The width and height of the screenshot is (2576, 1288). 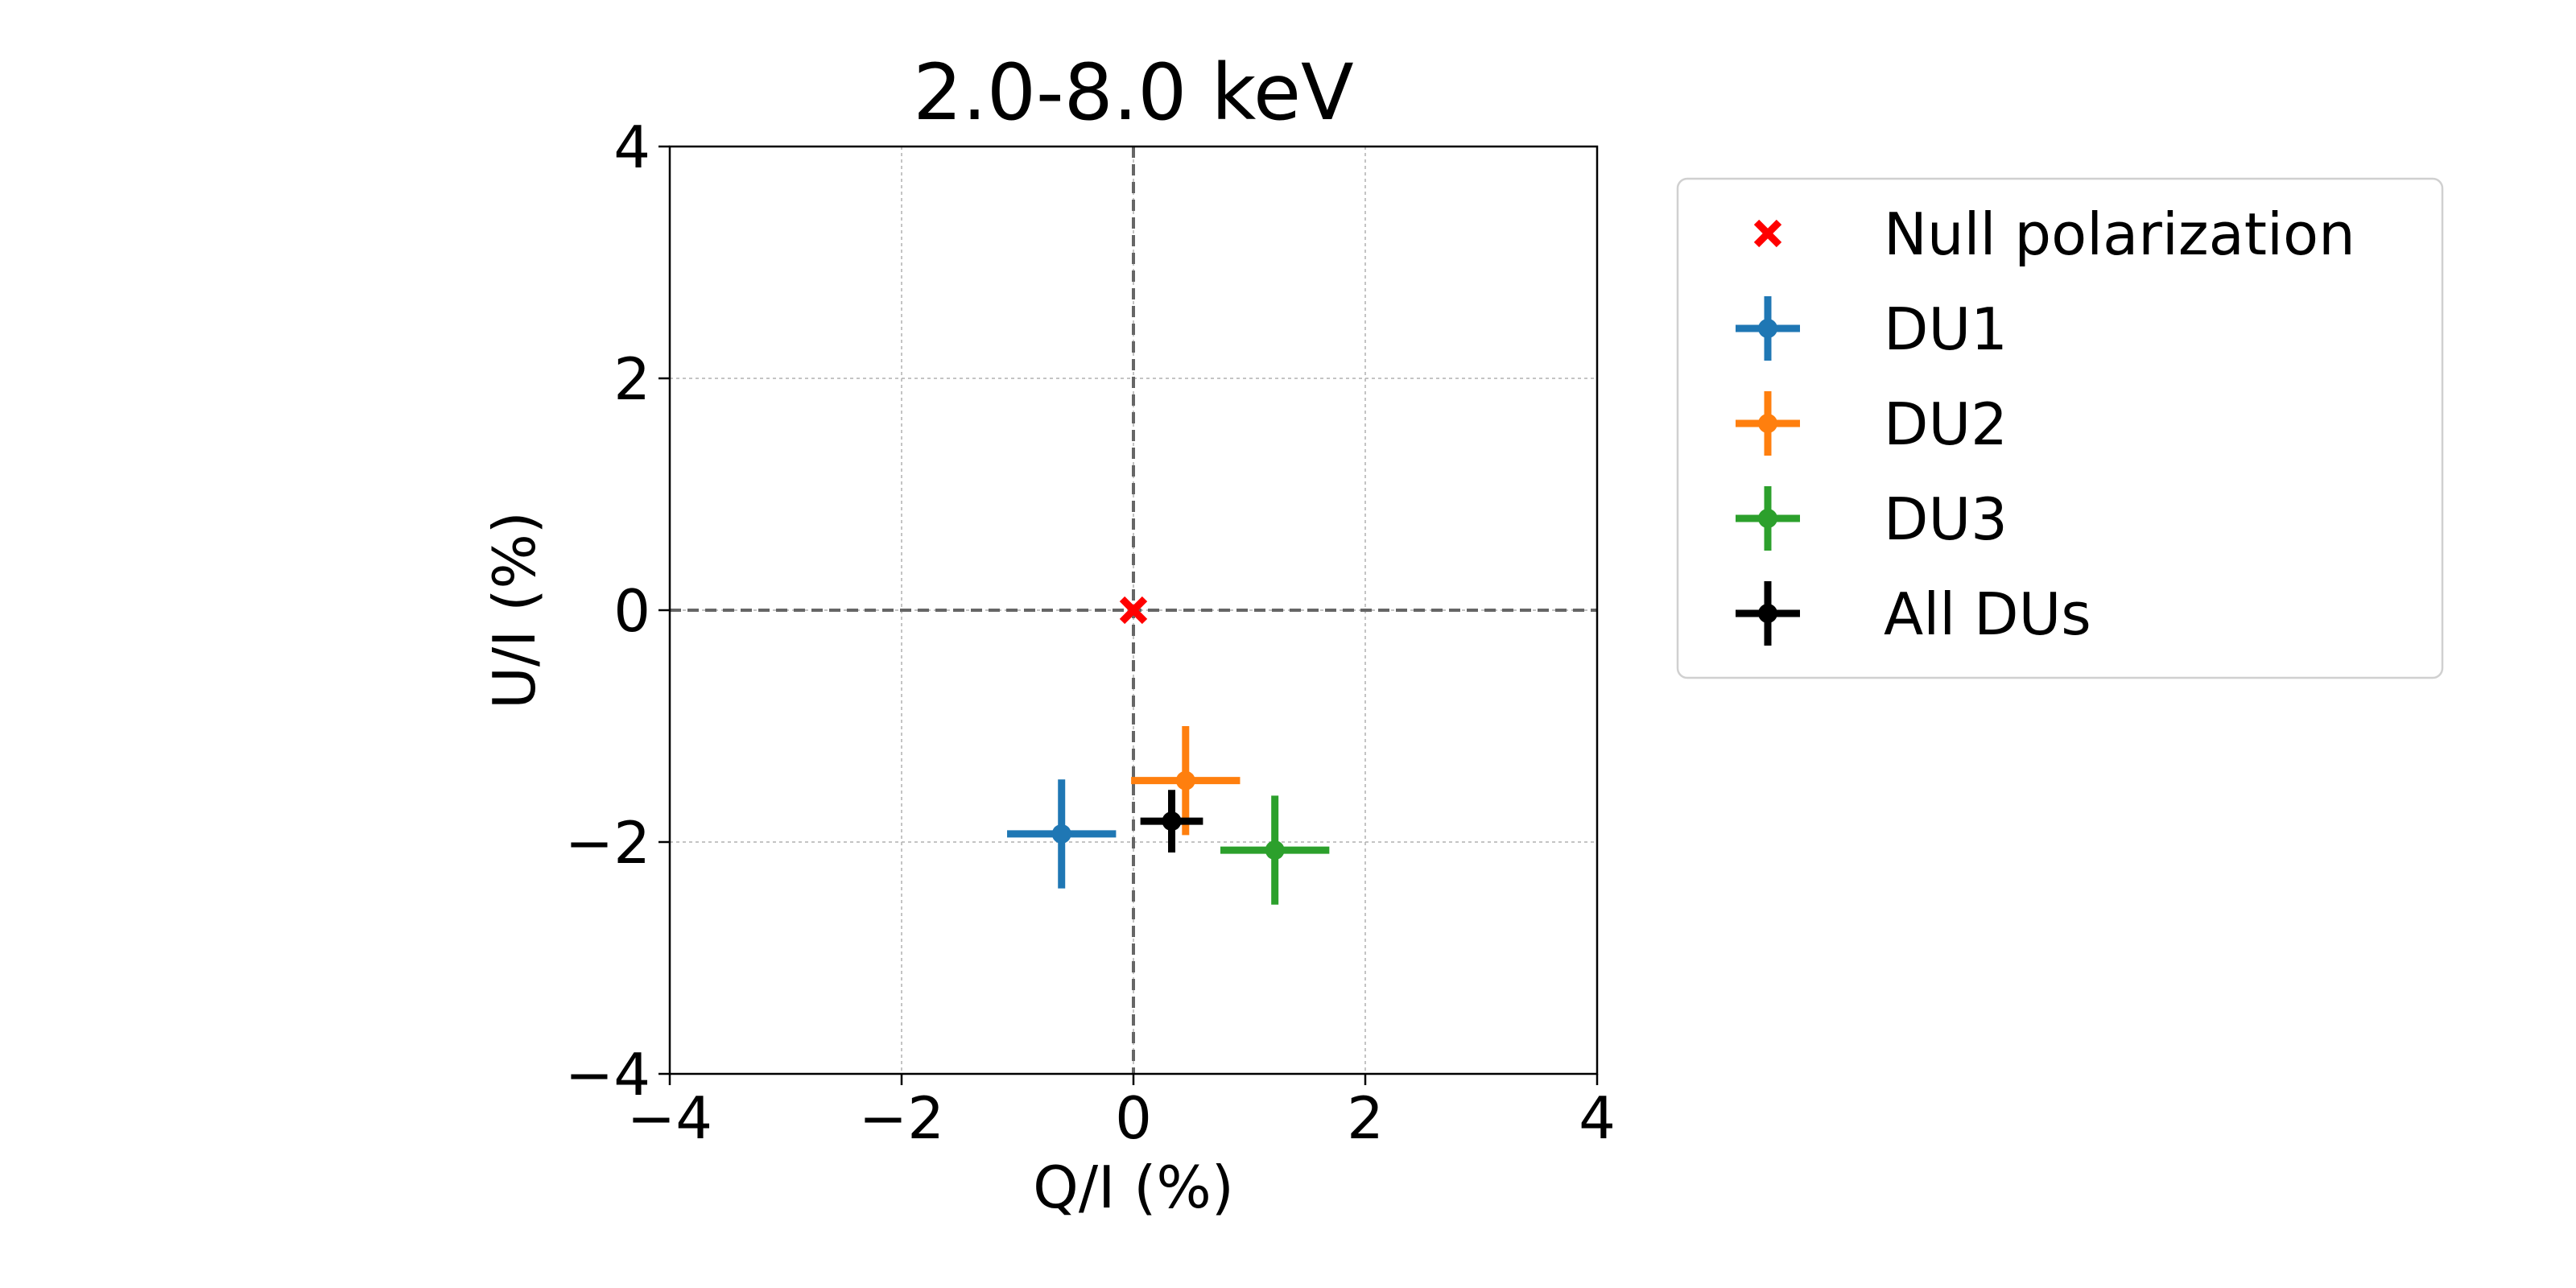 I want to click on y-tick-label: 0, so click(x=631, y=611).